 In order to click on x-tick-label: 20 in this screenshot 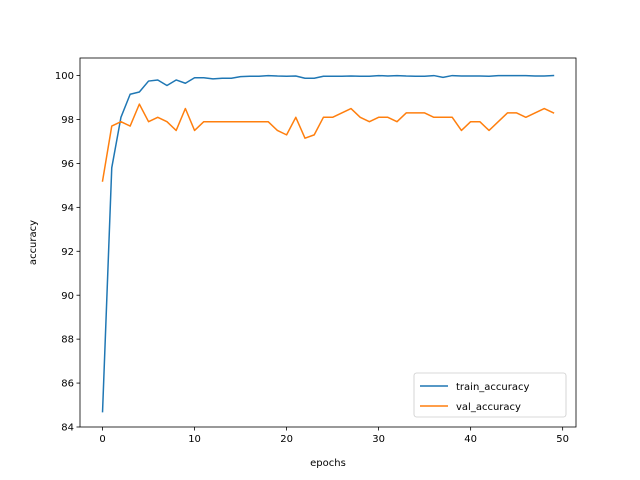, I will do `click(286, 439)`.